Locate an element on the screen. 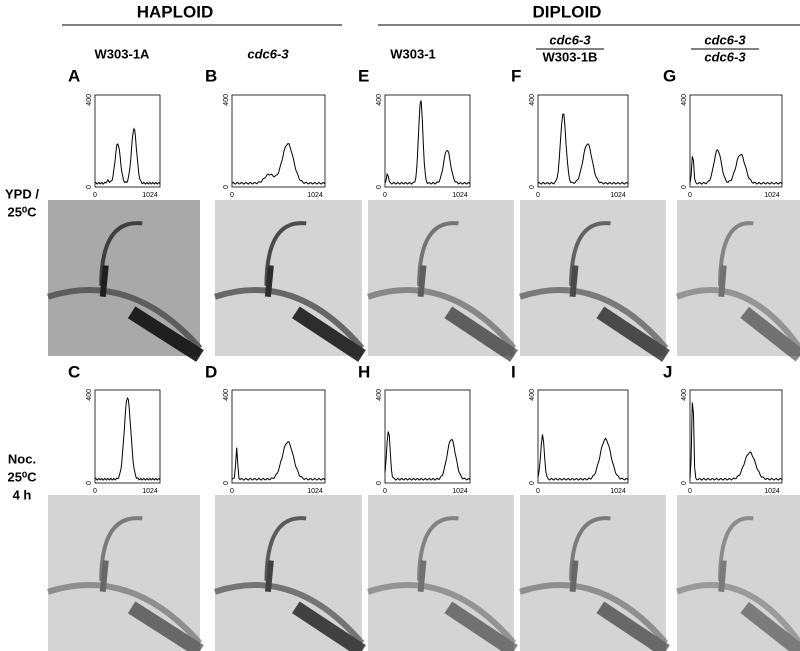 This screenshot has width=800, height=651. panel-letter: H is located at coordinates (364, 371).